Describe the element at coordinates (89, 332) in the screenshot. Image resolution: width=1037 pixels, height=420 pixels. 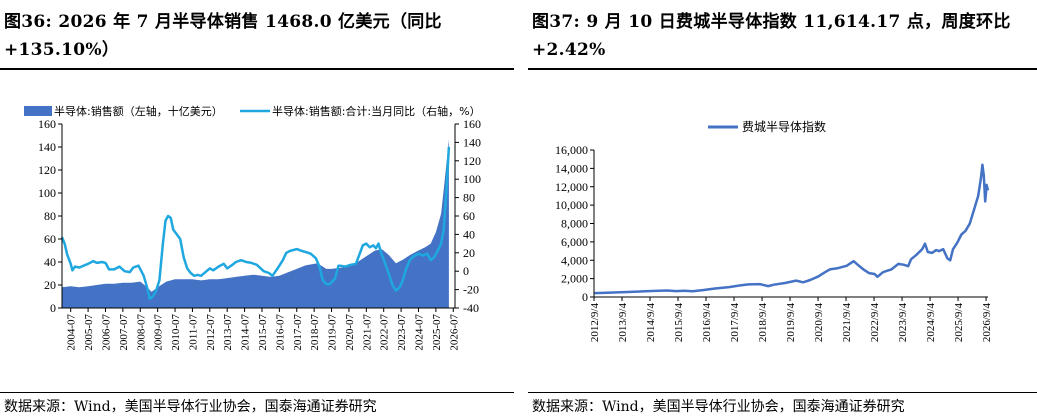
I see `x-tick-label: 2005-07` at that location.